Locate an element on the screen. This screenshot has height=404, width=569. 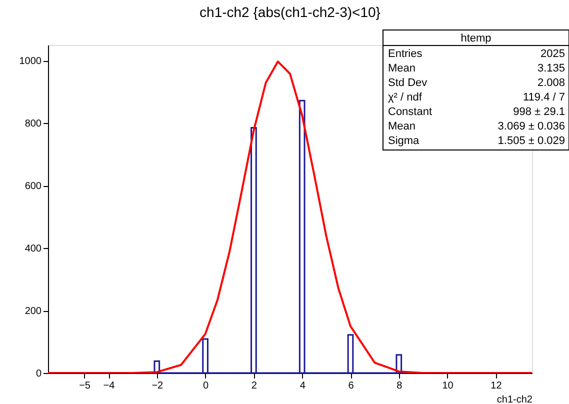
x-tick-label: 10 is located at coordinates (448, 386).